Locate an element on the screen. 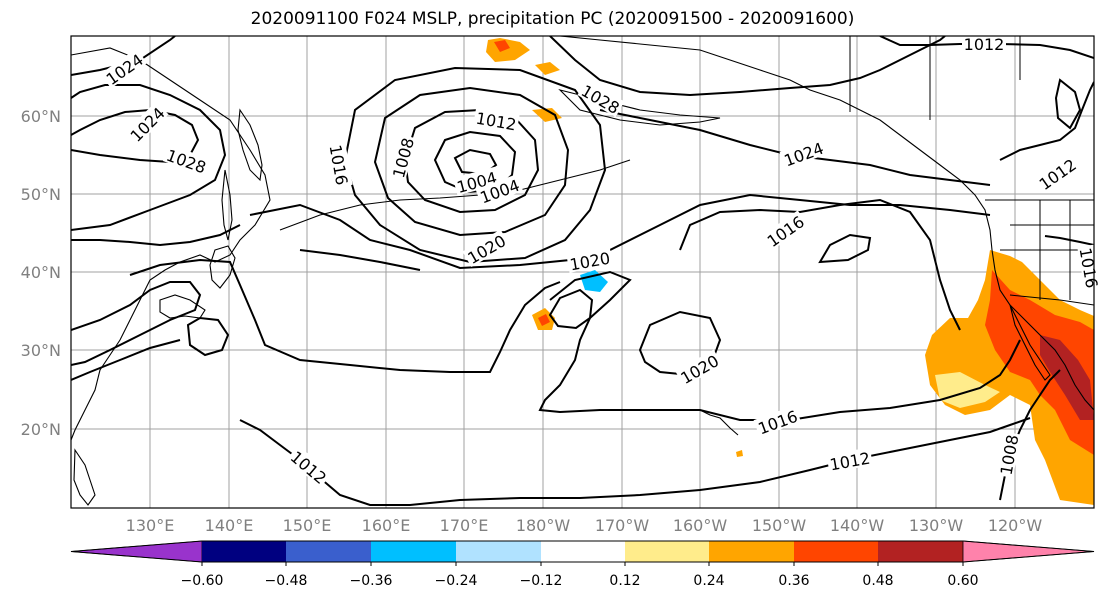 This screenshot has height=601, width=1105. longitude-label: 160°E is located at coordinates (386, 525).